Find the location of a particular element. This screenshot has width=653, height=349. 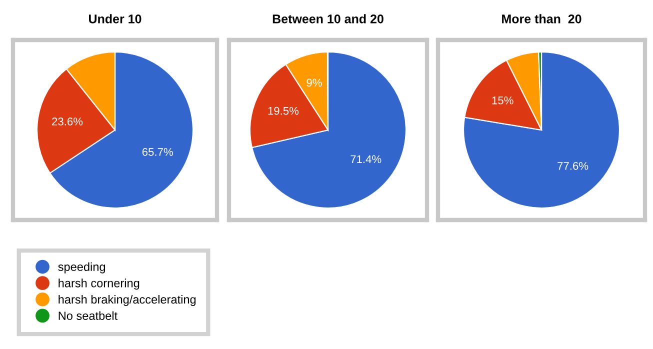

legend-label: harsh braking/accelerating is located at coordinates (127, 300).